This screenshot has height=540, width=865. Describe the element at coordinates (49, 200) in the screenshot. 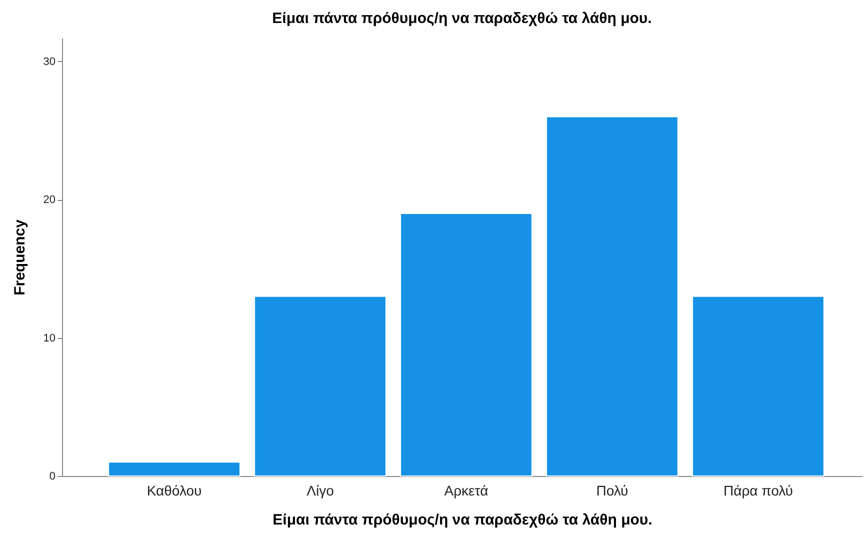

I see `y-tick-label: 20` at that location.